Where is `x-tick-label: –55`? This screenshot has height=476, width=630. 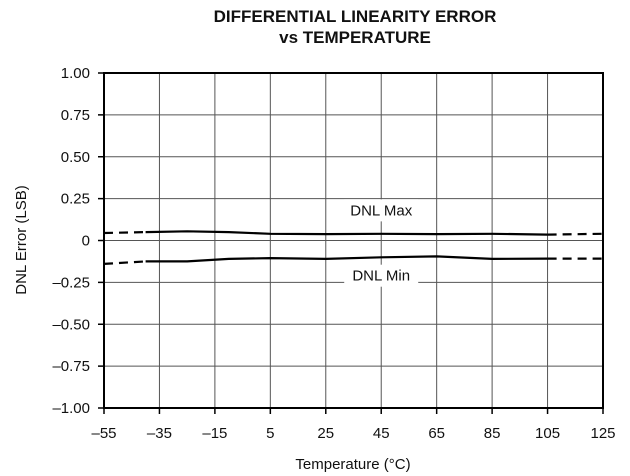 x-tick-label: –55 is located at coordinates (103, 433).